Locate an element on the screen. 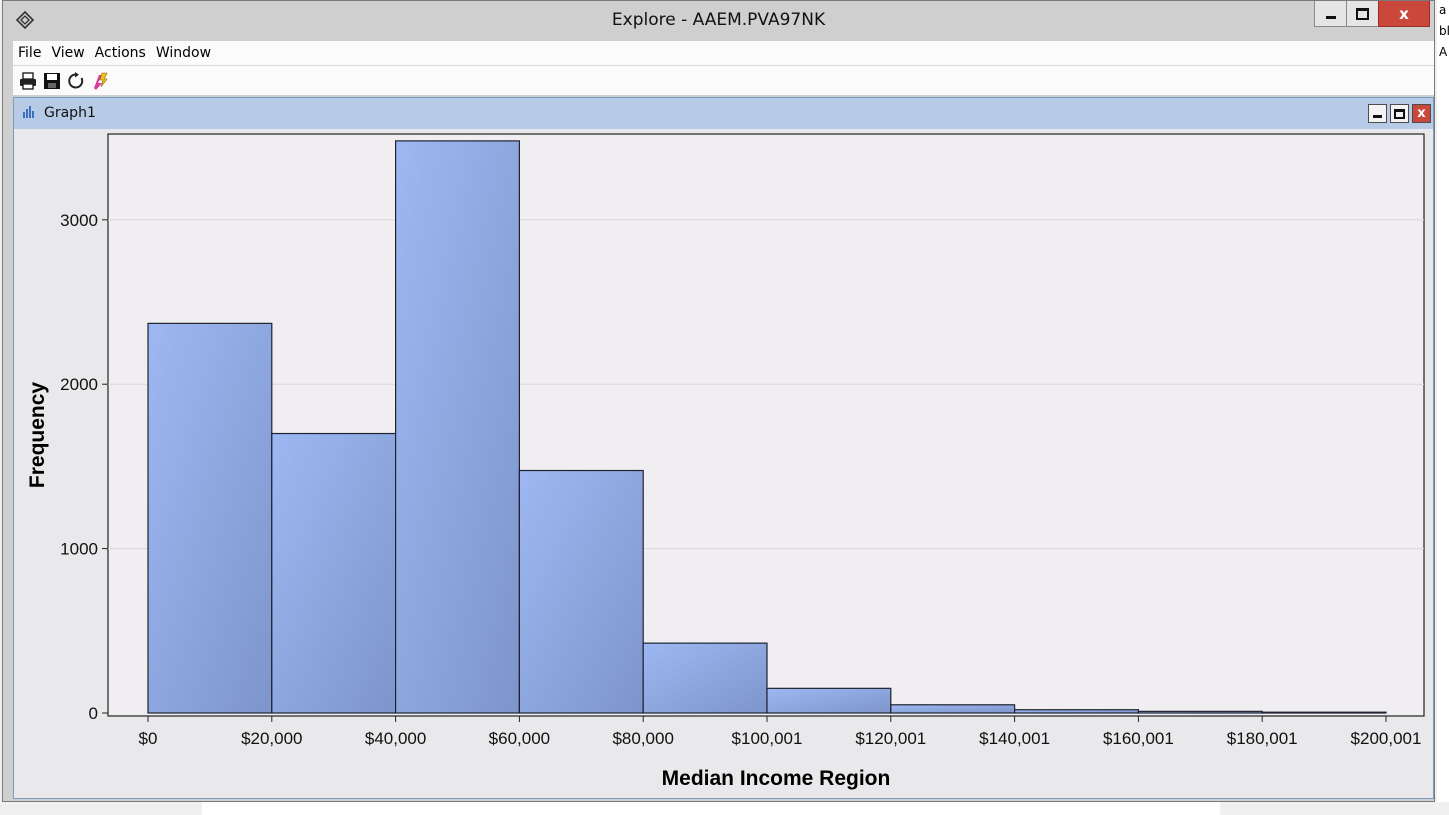 The image size is (1449, 815). graph-title: Graph1 is located at coordinates (70, 113).